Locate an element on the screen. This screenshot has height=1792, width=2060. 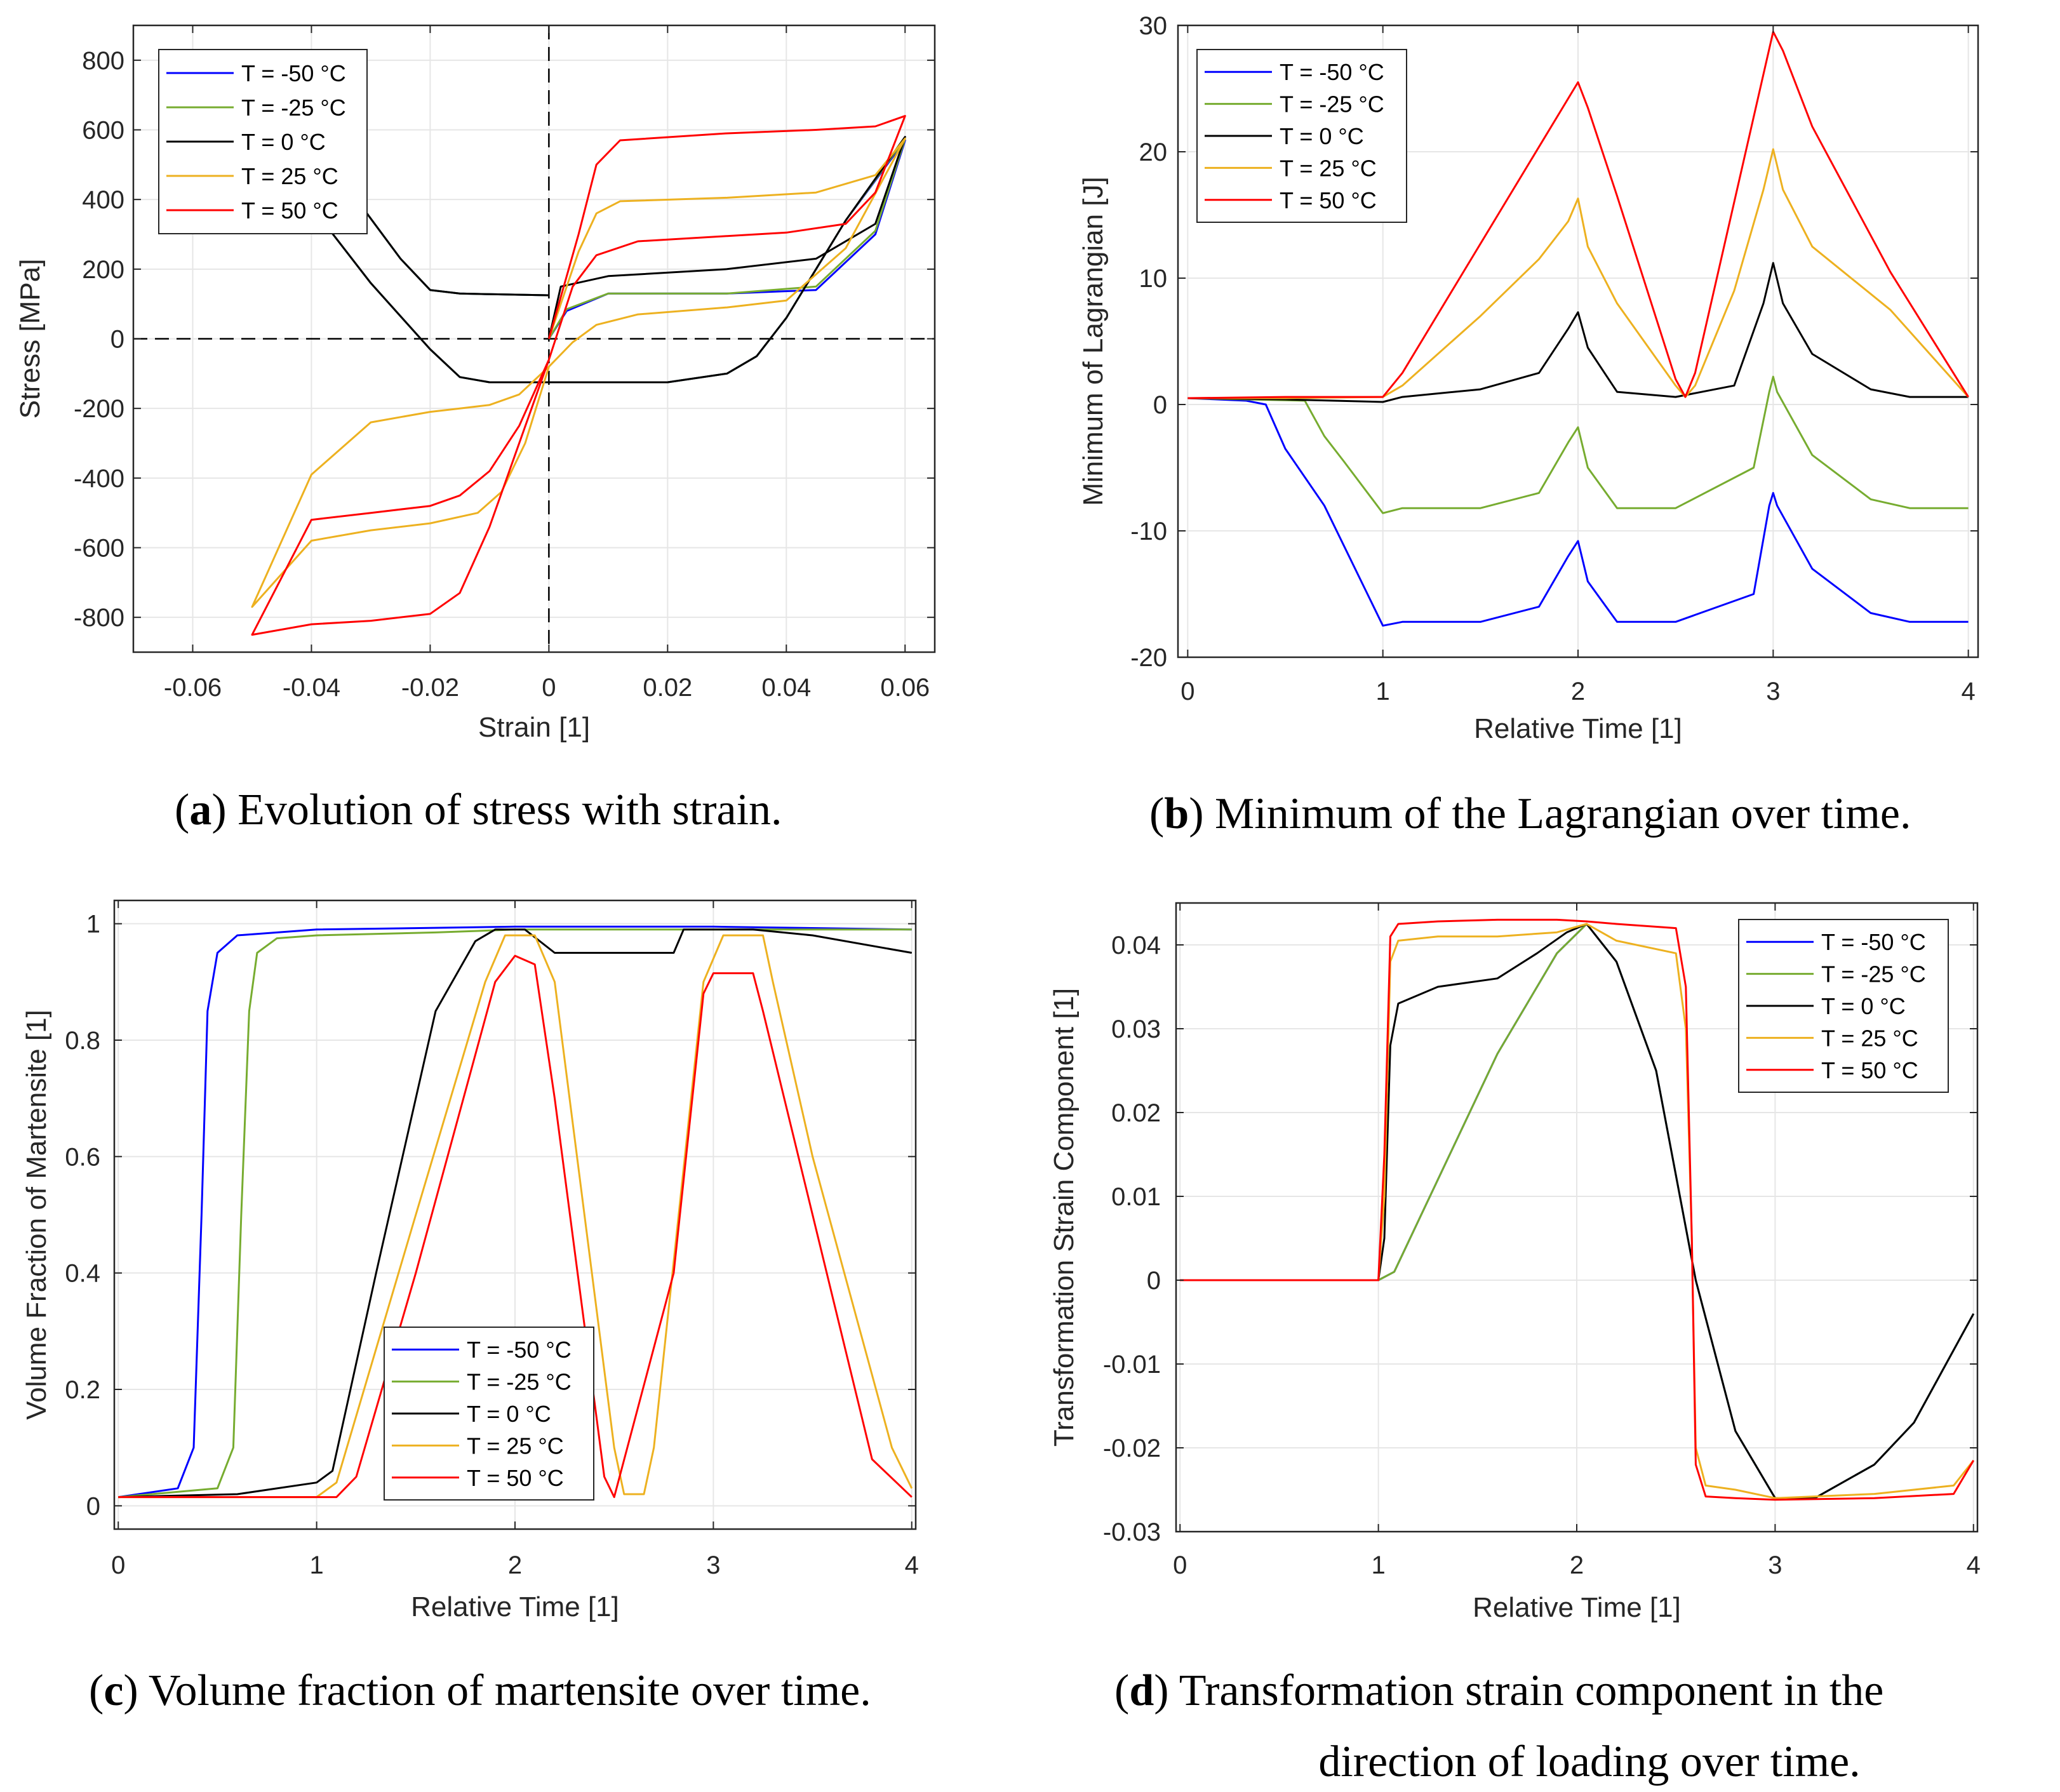
y-tick-label: 10 is located at coordinates (1153, 279).